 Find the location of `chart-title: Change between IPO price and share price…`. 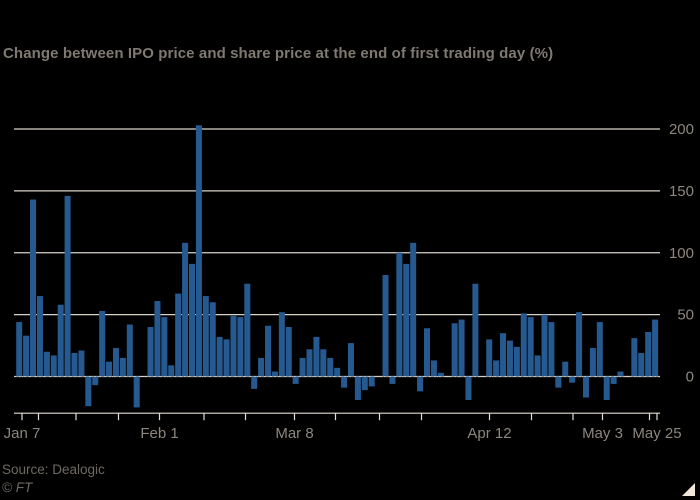

chart-title: Change between IPO price and share price… is located at coordinates (278, 53).